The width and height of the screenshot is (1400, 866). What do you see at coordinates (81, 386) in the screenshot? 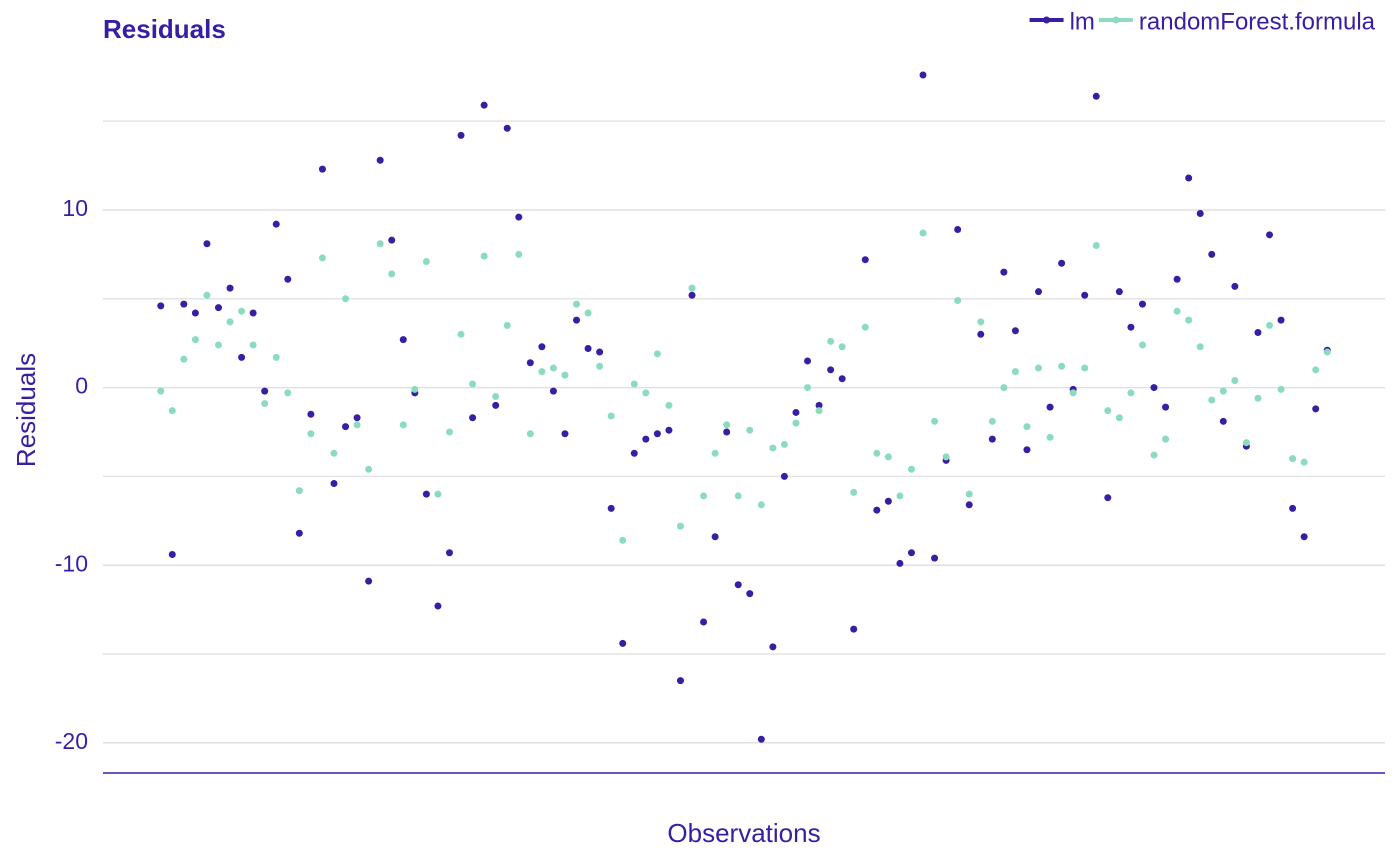
I see `y-tick-label: 0` at bounding box center [81, 386].